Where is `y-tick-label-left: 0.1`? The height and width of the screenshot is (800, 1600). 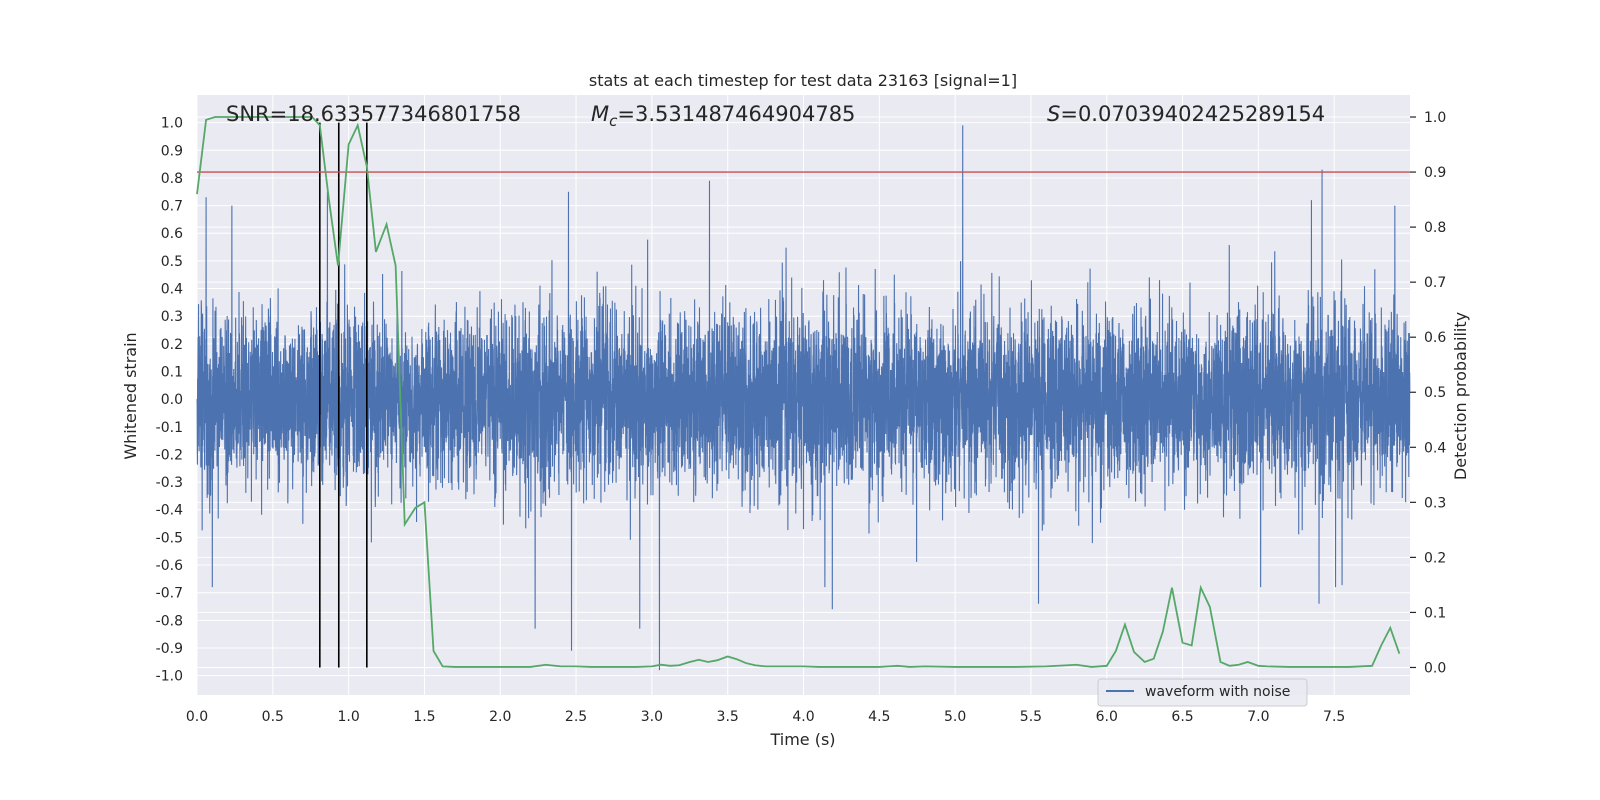
y-tick-label-left: 0.1 is located at coordinates (172, 372).